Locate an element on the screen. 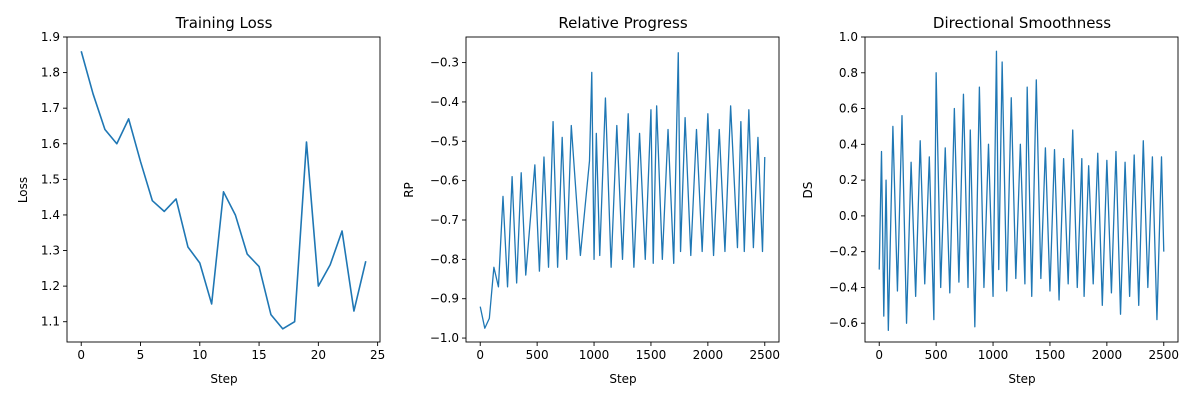  y-tick-label: 1.1 is located at coordinates (50, 322).